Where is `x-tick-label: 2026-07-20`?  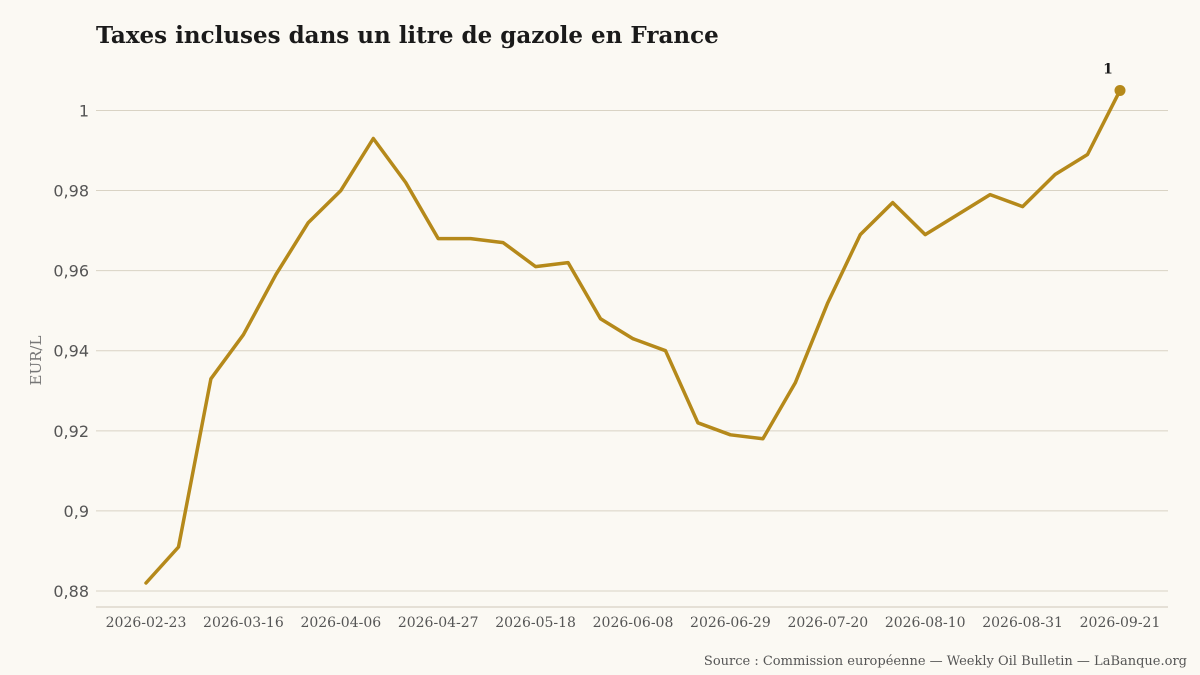 x-tick-label: 2026-07-20 is located at coordinates (827, 623).